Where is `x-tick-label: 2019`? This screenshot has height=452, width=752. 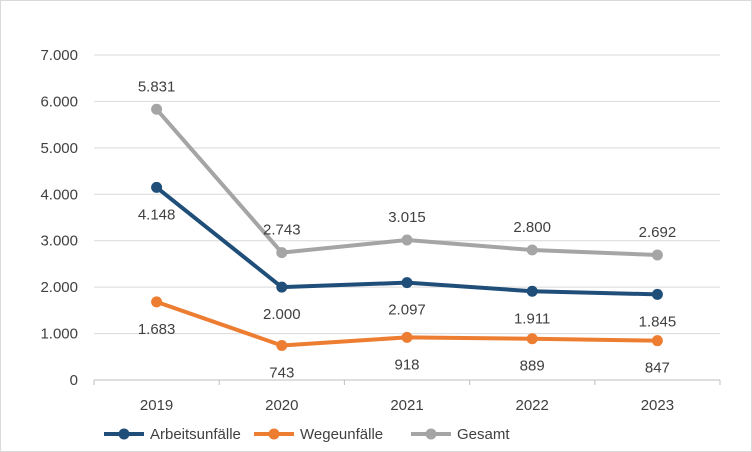 x-tick-label: 2019 is located at coordinates (156, 405).